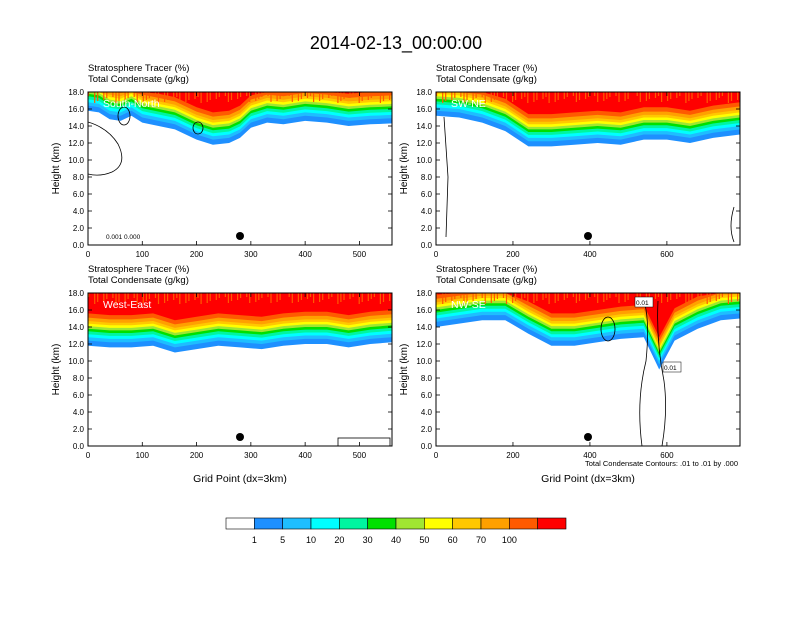 The height and width of the screenshot is (617, 792). What do you see at coordinates (240, 236) in the screenshot?
I see `center-marker` at bounding box center [240, 236].